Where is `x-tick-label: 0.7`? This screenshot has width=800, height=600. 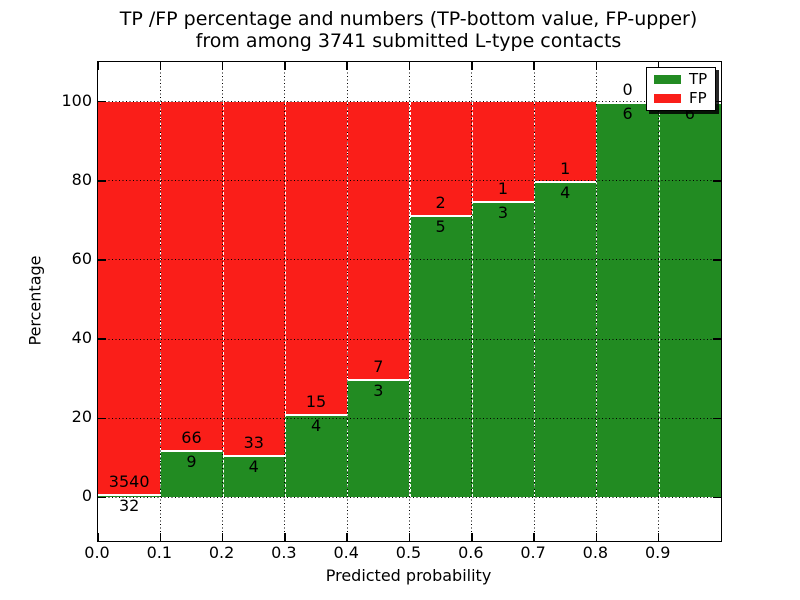
x-tick-label: 0.7 is located at coordinates (533, 552).